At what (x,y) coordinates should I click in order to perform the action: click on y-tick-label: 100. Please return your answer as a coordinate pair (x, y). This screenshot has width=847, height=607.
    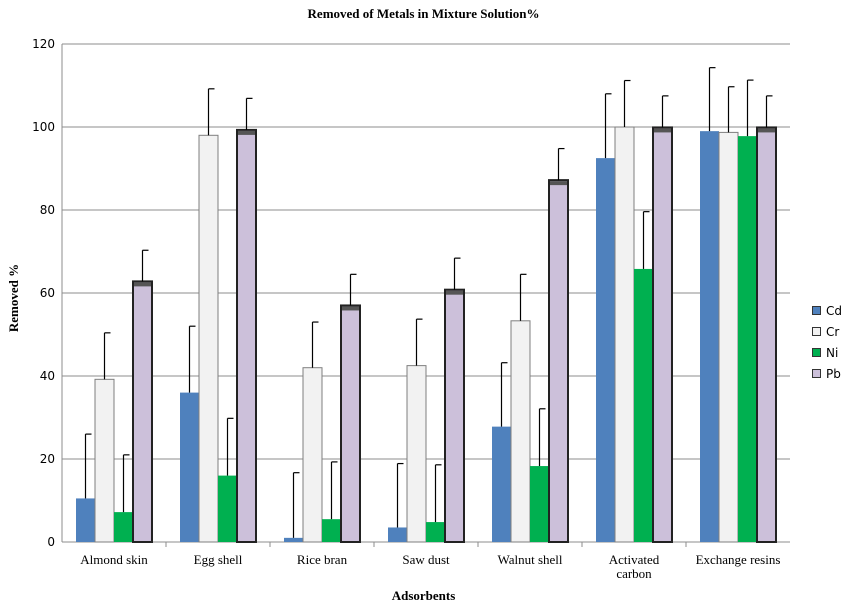
    Looking at the image, I should click on (43, 127).